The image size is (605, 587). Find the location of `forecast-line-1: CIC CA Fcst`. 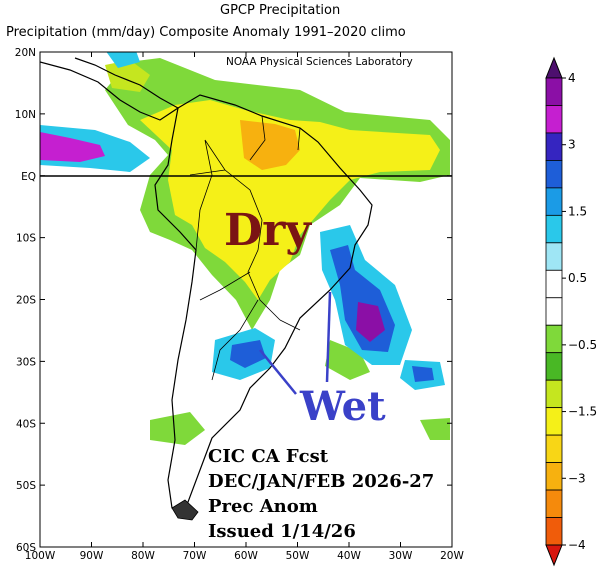

forecast-line-1: CIC CA Fcst is located at coordinates (268, 456).